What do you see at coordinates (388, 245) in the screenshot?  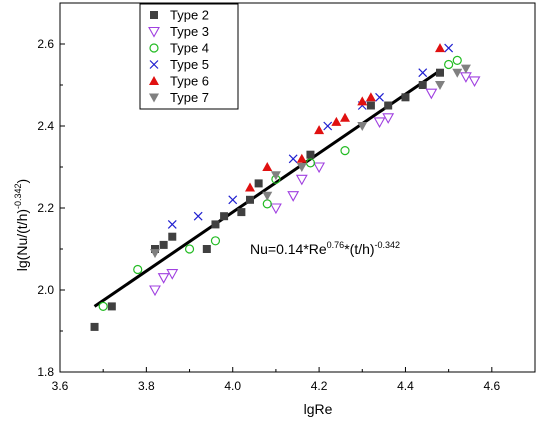 I see `equation-part-exp2: -0.342` at bounding box center [388, 245].